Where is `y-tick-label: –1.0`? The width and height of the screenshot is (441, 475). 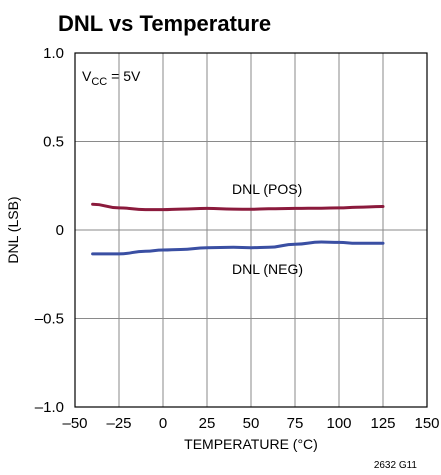 y-tick-label: –1.0 is located at coordinates (49, 407).